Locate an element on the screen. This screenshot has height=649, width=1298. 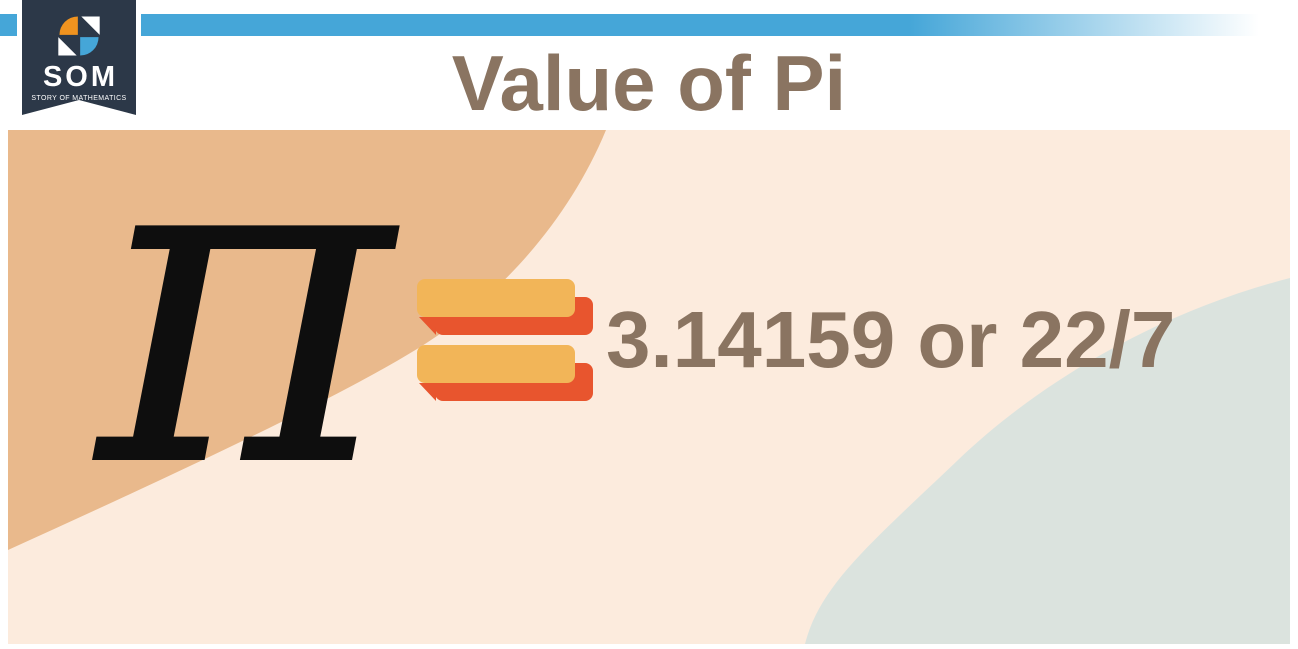
equals-bar-top-face is located at coordinates (496, 298).